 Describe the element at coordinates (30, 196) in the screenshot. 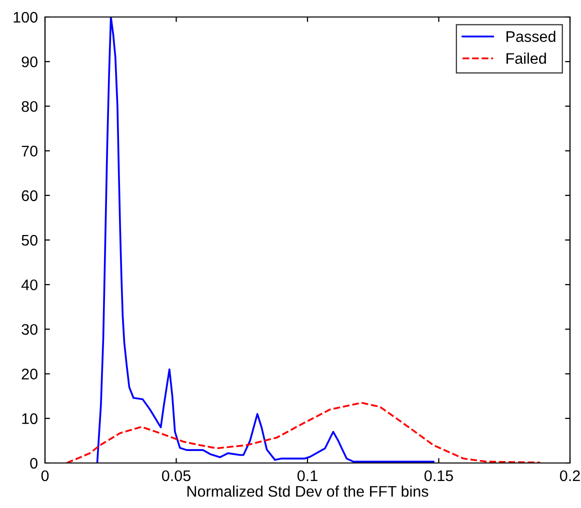

I see `y-tick-label: 60` at that location.